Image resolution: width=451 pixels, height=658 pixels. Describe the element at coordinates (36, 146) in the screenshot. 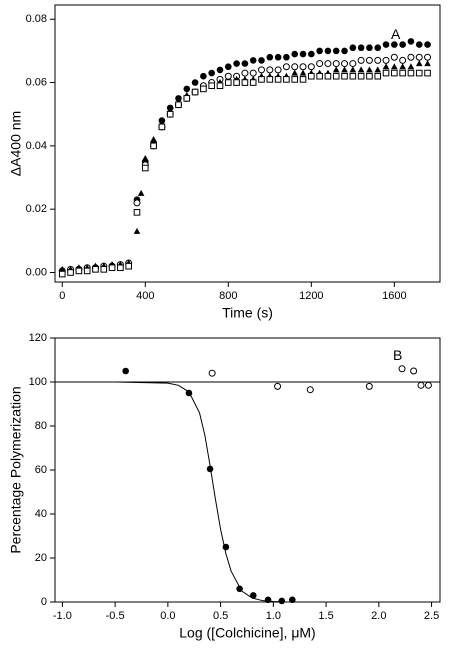

I see `y-tick-label: 0.04` at that location.